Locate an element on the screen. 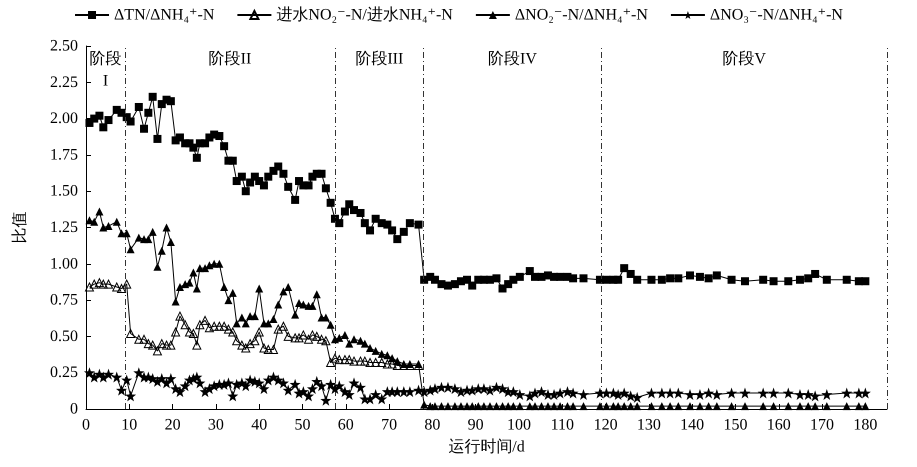  y-tick-label: 0.25 is located at coordinates (64, 373).